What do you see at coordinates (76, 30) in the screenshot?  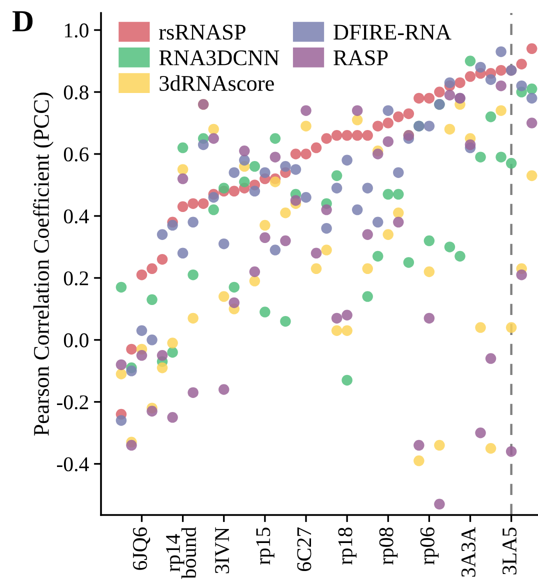 I see `y-tick-label: 1.0` at bounding box center [76, 30].